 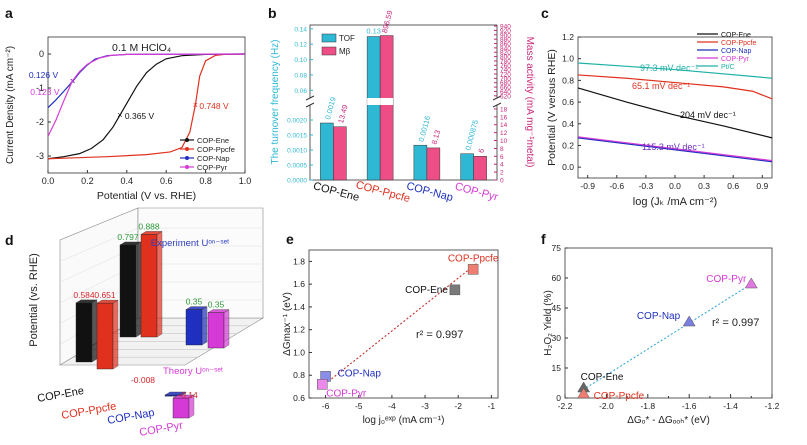 I want to click on x-tick-label: 0.3, so click(x=704, y=186).